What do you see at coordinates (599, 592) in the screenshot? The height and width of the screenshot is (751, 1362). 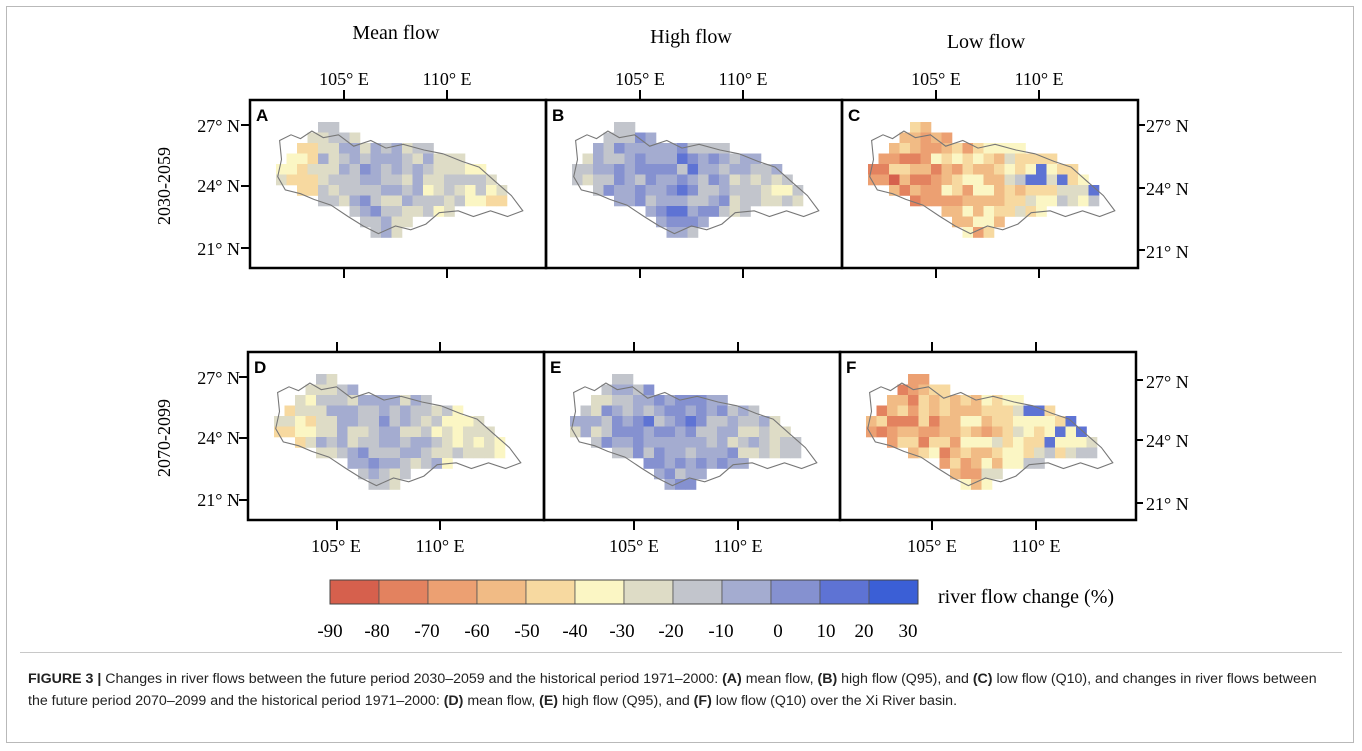 I see `colorbar-swatch` at bounding box center [599, 592].